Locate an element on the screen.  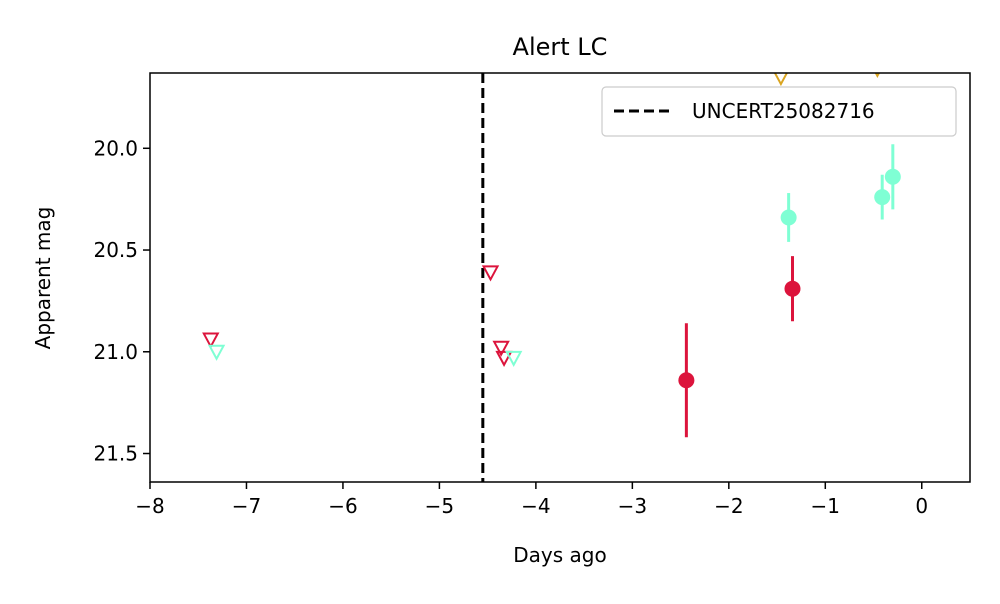
y-tick-label: 21.0 is located at coordinates (115, 352).